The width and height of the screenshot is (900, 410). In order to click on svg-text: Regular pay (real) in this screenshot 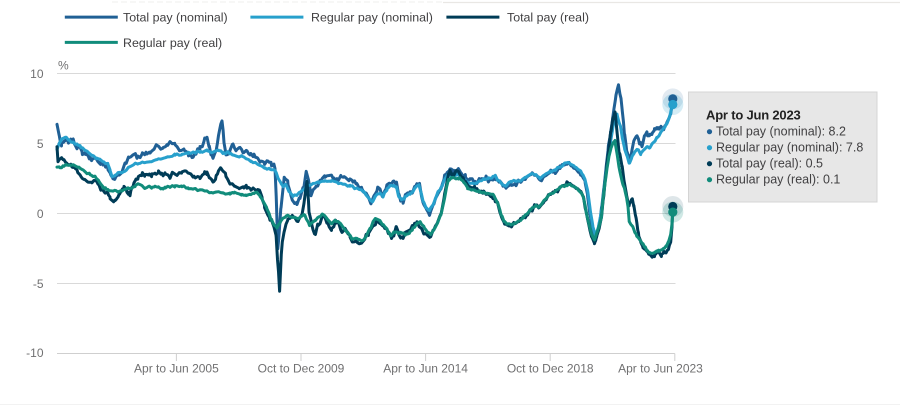, I will do `click(172, 43)`.